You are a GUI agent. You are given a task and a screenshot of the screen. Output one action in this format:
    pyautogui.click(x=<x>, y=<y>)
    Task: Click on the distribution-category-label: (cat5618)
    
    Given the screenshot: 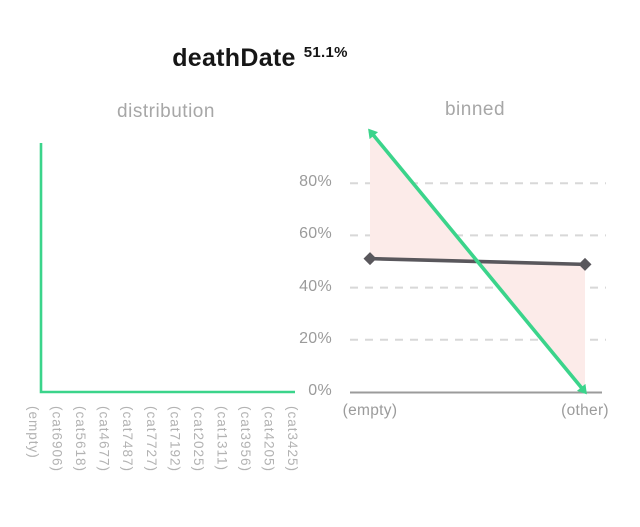 What is the action you would take?
    pyautogui.click(x=81, y=439)
    